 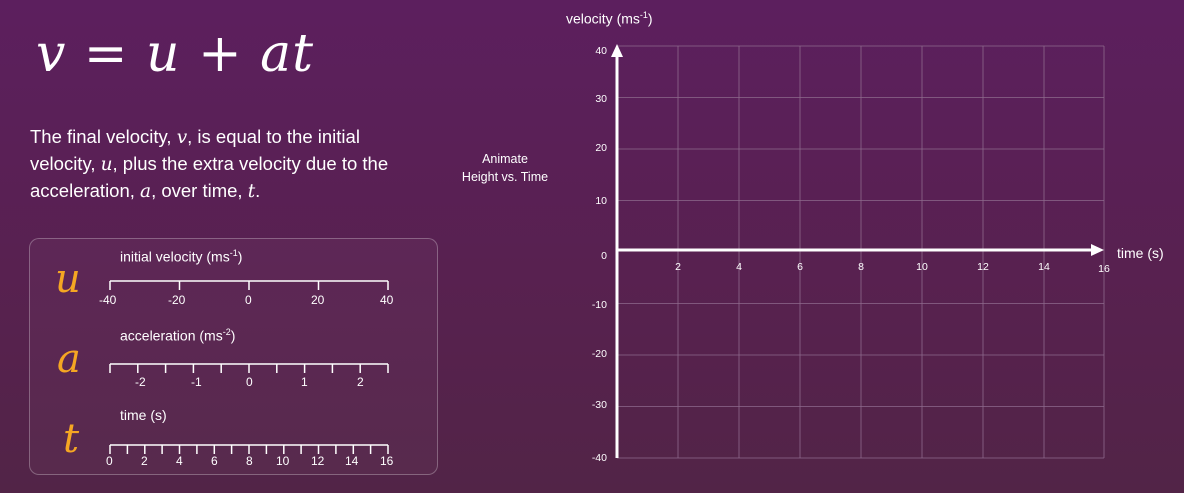 I want to click on a-slider-label-sup: -2, so click(x=226, y=332).